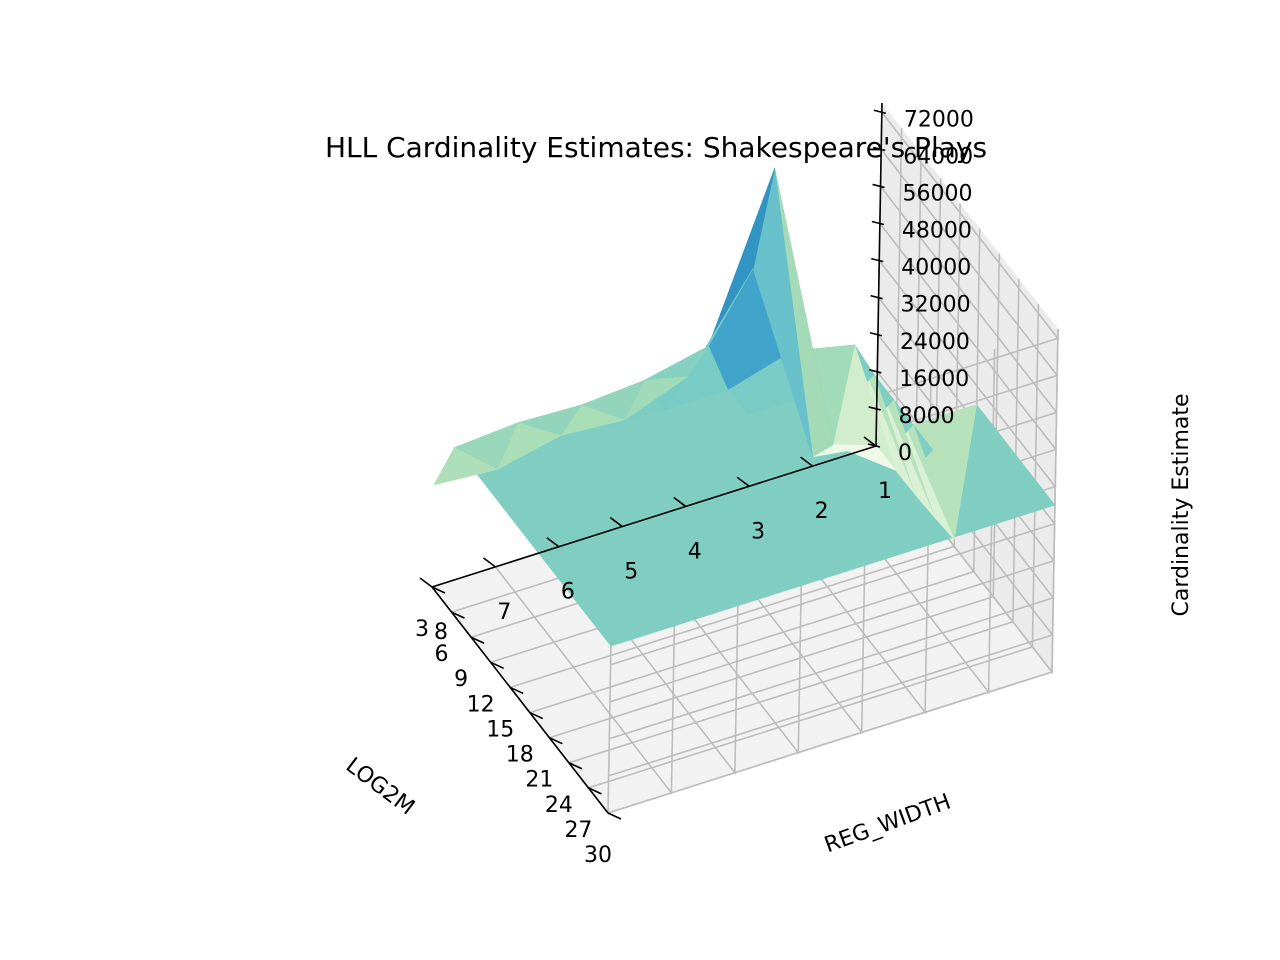 This screenshot has height=960, width=1280. What do you see at coordinates (520, 755) in the screenshot?
I see `x-tick-label: 18` at bounding box center [520, 755].